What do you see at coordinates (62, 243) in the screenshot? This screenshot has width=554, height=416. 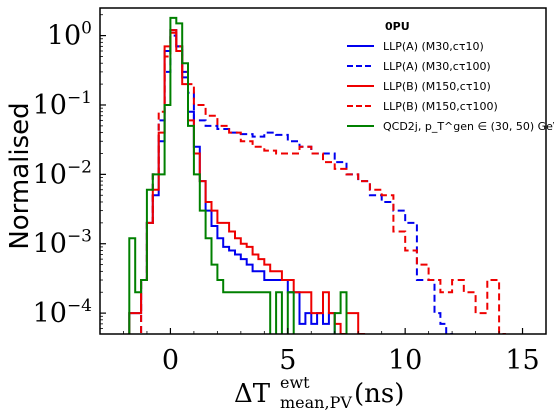 I see `y-tick-label: 10⁻³` at bounding box center [62, 243].